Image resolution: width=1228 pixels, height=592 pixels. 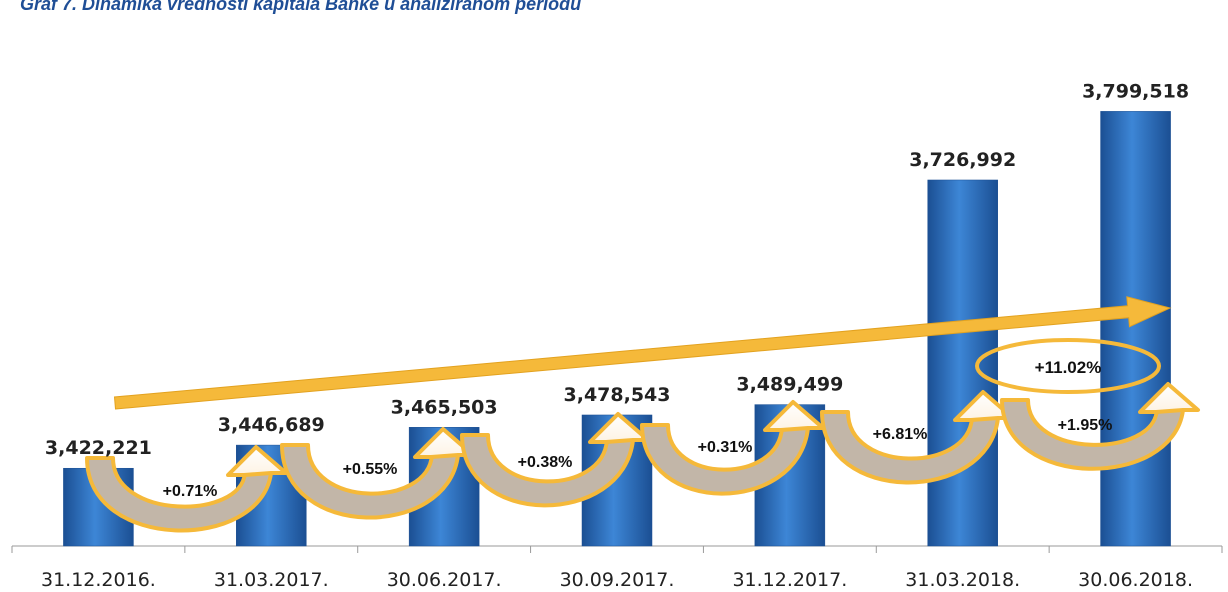 What do you see at coordinates (617, 580) in the screenshot?
I see `x-tick-label: 30.09.2017.` at bounding box center [617, 580].